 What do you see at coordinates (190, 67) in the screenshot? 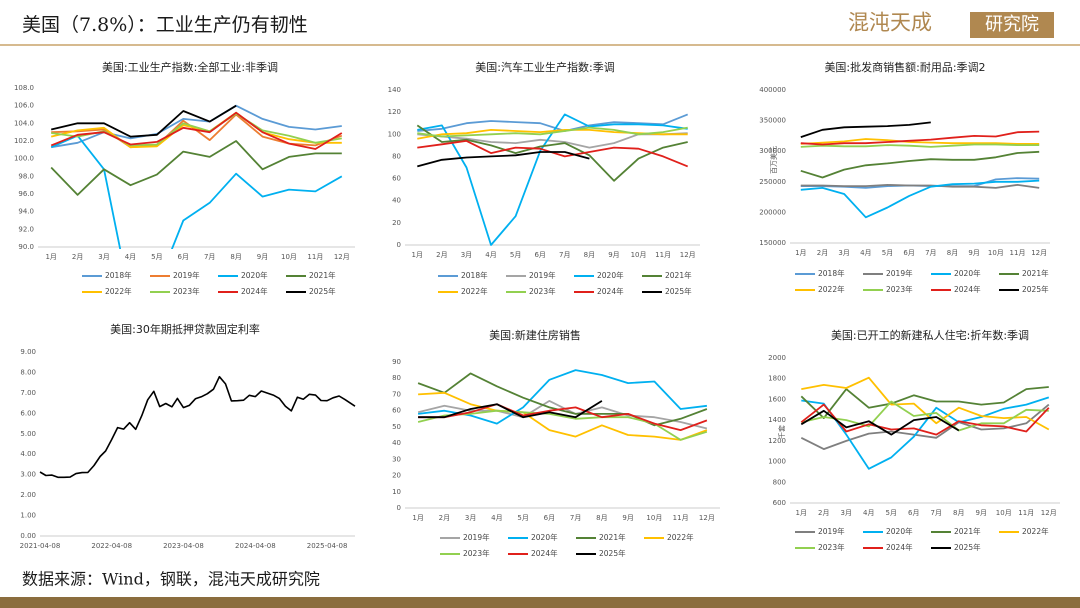
I see `chart-title: 美国:工业生产指数:全部工业:非季调` at bounding box center [190, 67].